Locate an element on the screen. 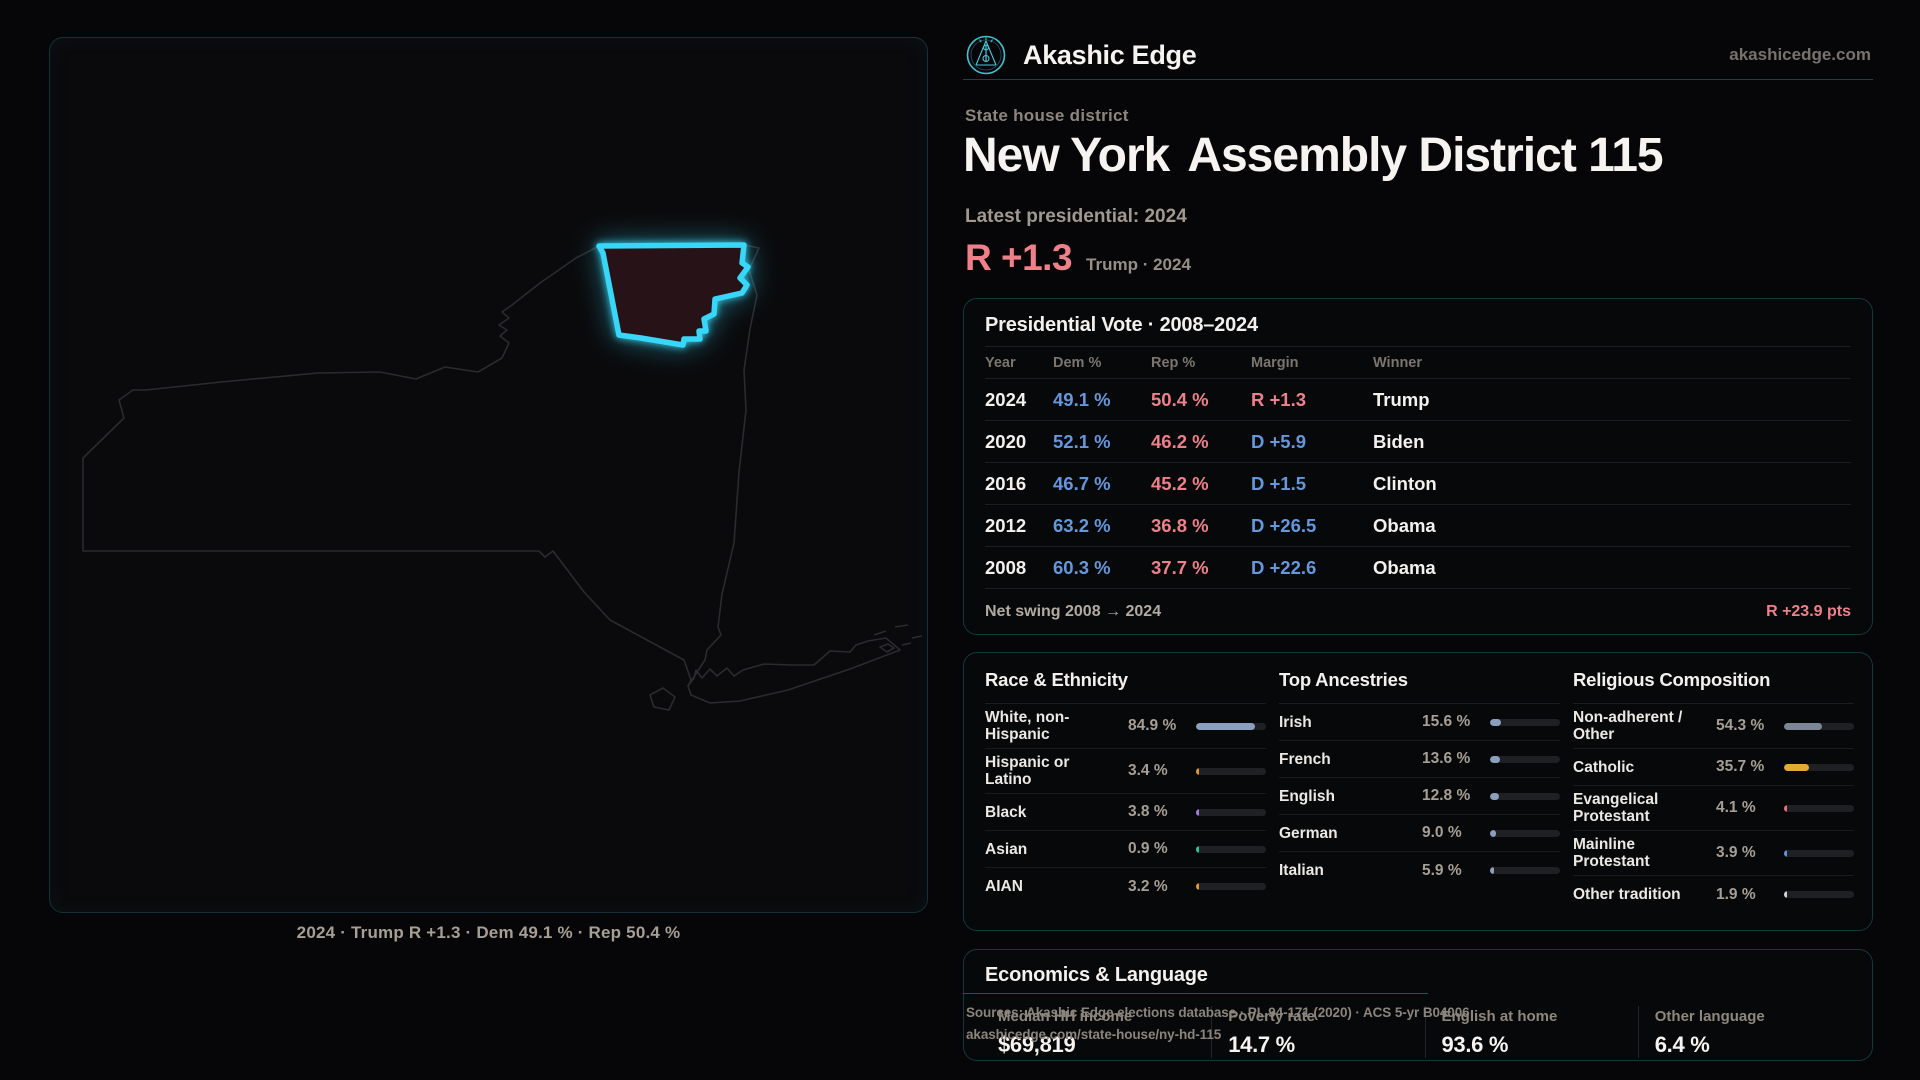 The height and width of the screenshot is (1080, 1920). margin-context: Trump · 2024 is located at coordinates (1138, 264).